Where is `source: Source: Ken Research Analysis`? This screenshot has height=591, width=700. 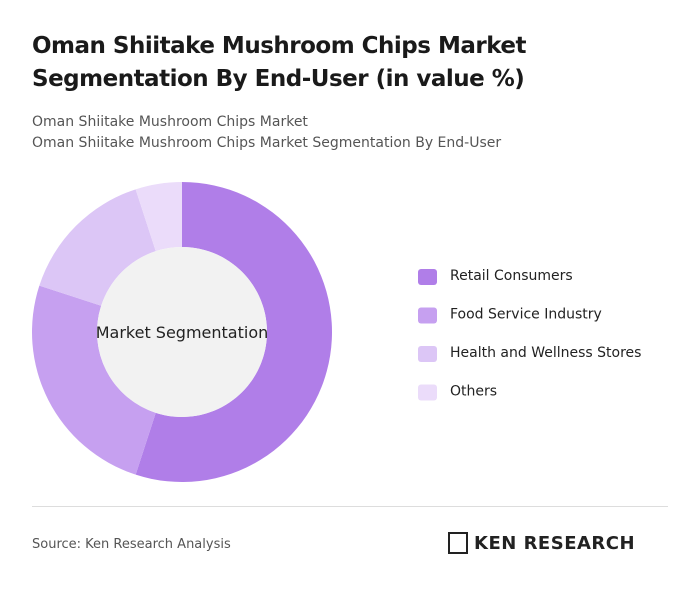
source: Source: Ken Research Analysis is located at coordinates (131, 544).